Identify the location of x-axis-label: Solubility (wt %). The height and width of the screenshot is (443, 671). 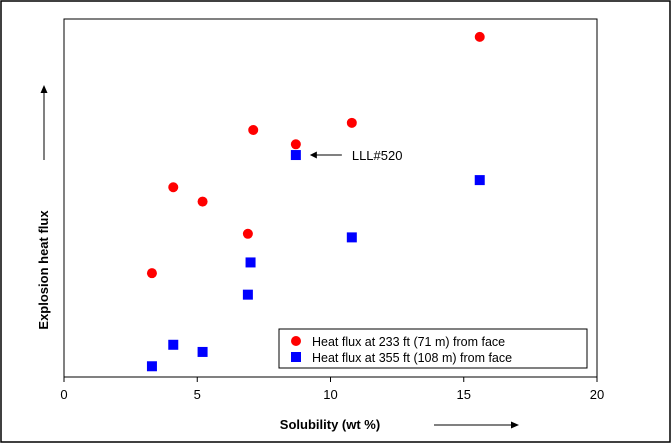
(330, 424).